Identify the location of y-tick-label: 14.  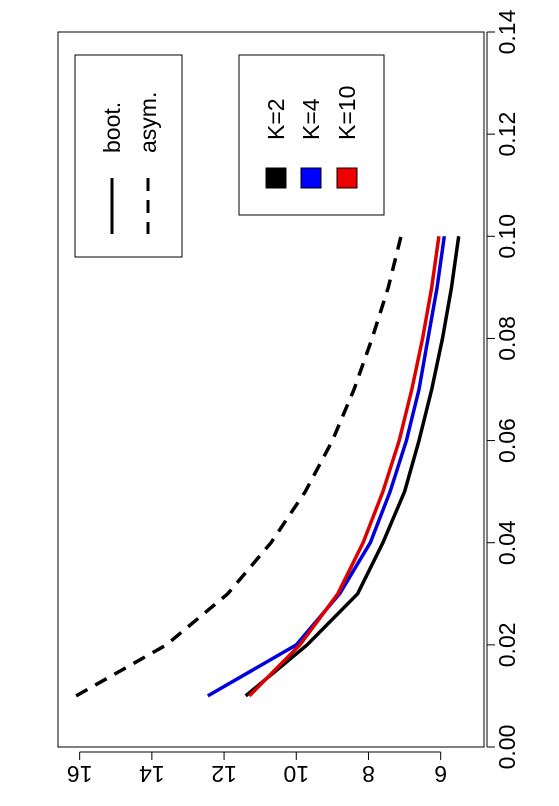
(152, 774).